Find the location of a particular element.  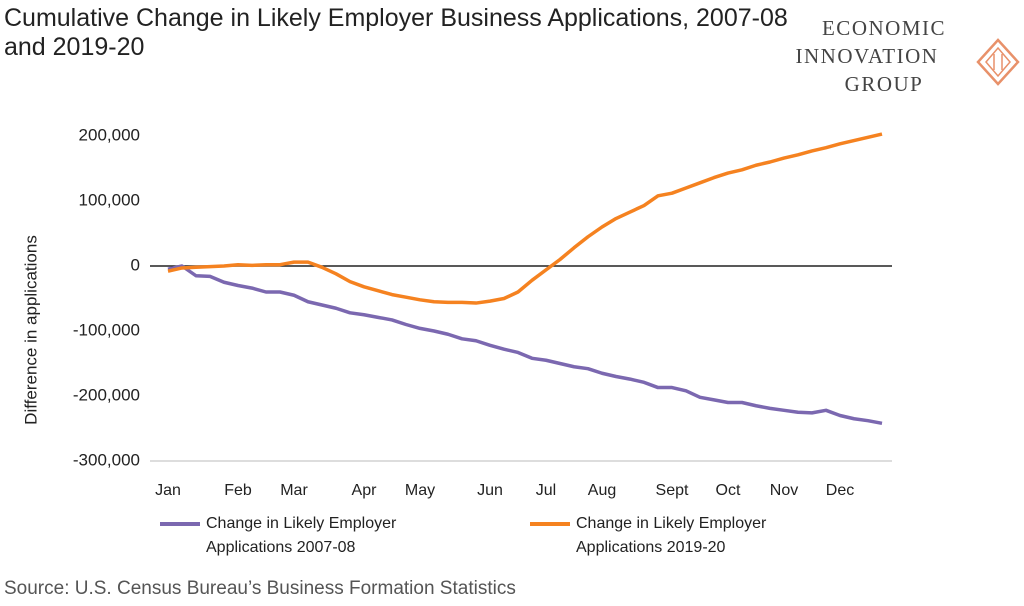

x-tick-label: Nov is located at coordinates (784, 490).